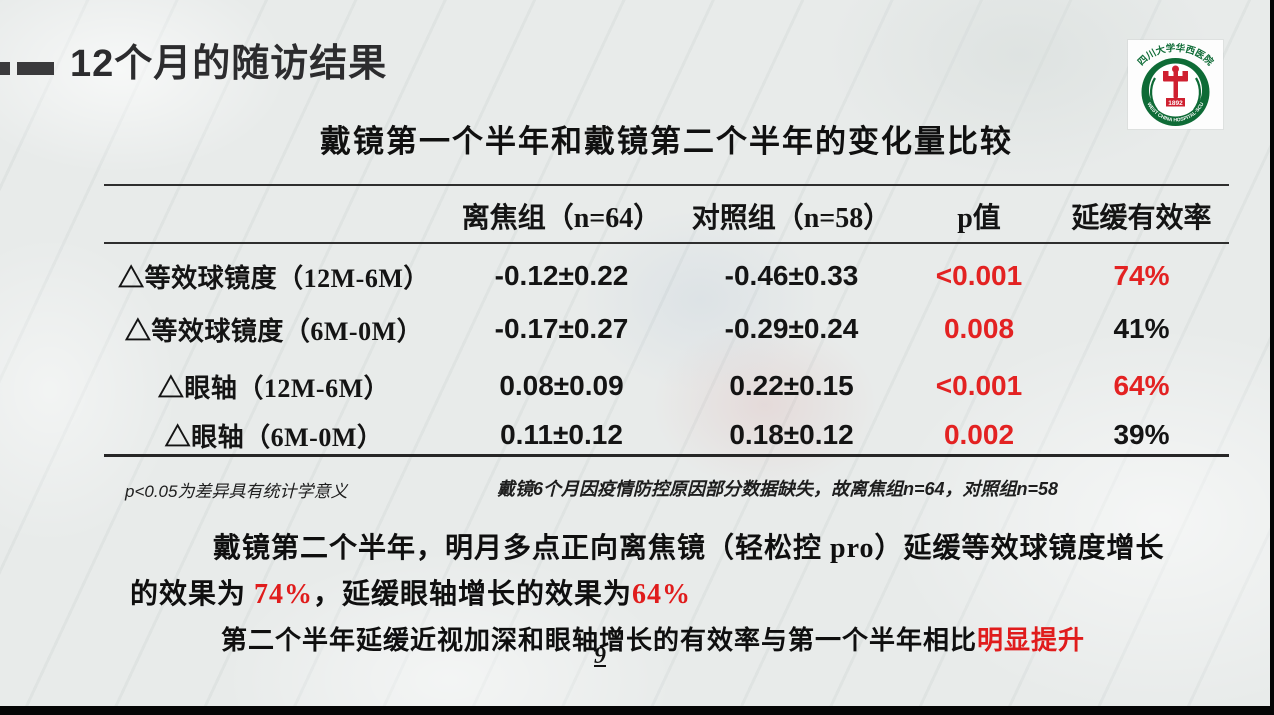 The width and height of the screenshot is (1274, 715). I want to click on summary-line2-prefix: 的效果为, so click(192, 594).